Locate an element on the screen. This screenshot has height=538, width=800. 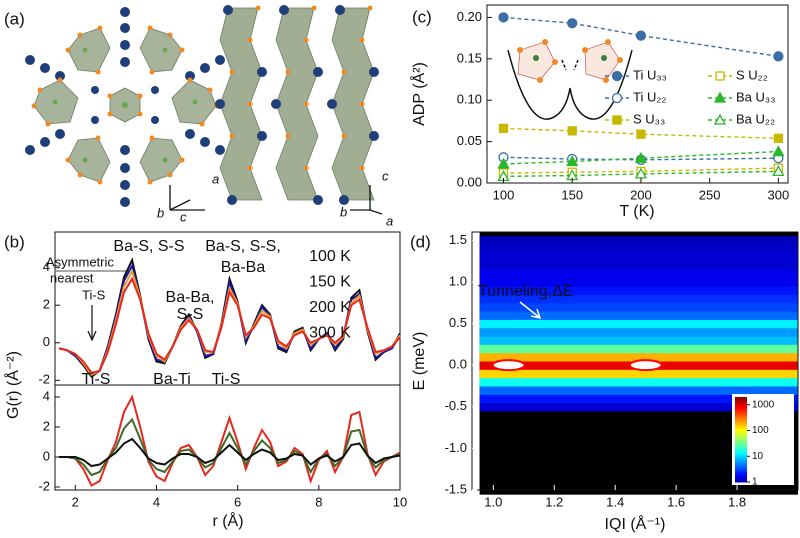
x-tick-label: 200 is located at coordinates (641, 194).